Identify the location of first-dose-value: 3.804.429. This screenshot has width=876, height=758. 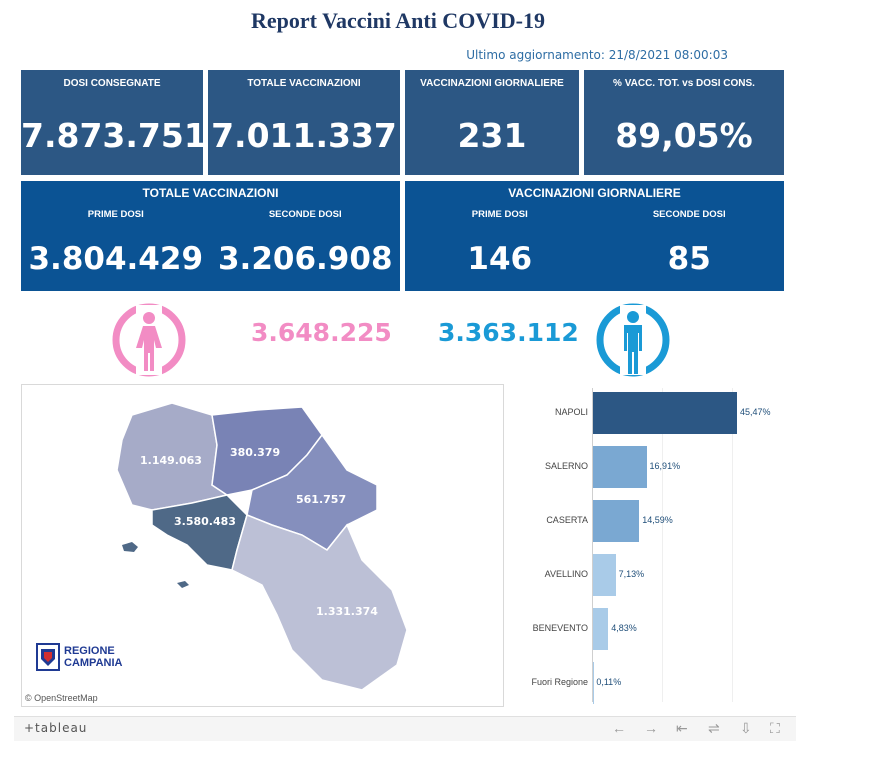
(116, 259).